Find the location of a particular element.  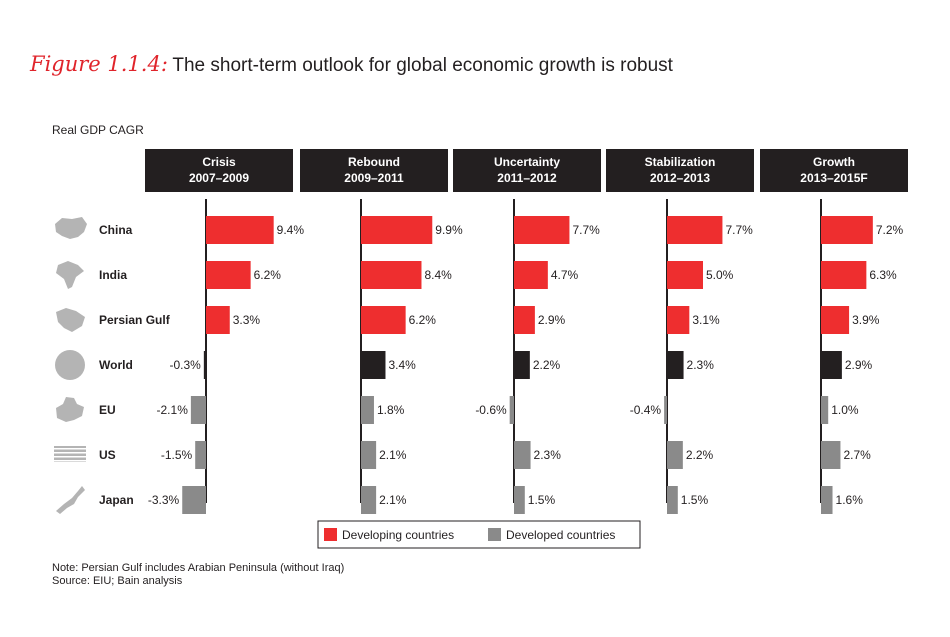

japan-map-icon is located at coordinates (70, 500).